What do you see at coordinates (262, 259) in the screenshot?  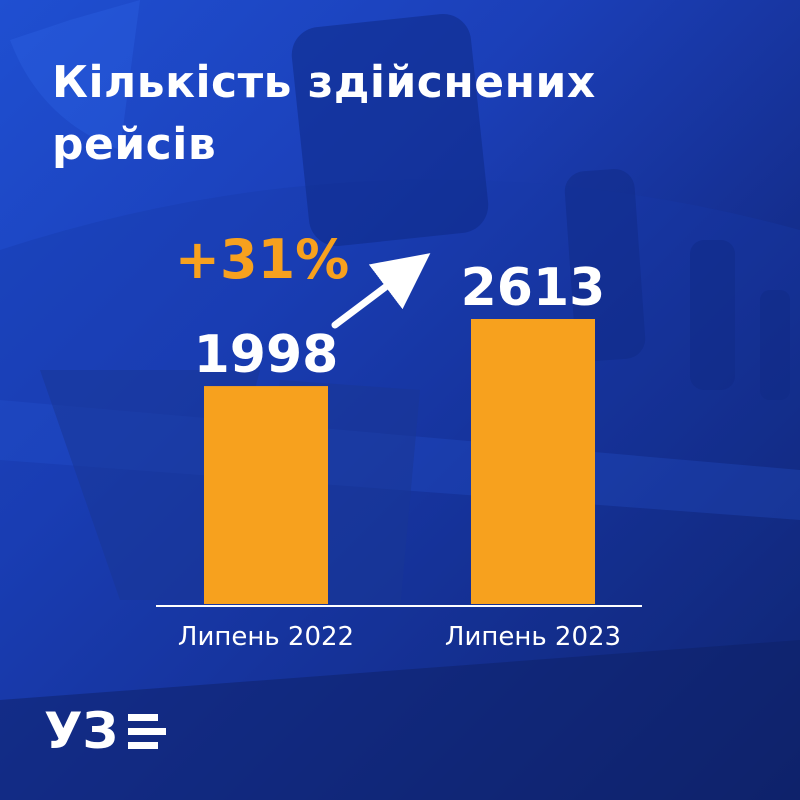 I see `growth-percentage: +31%` at bounding box center [262, 259].